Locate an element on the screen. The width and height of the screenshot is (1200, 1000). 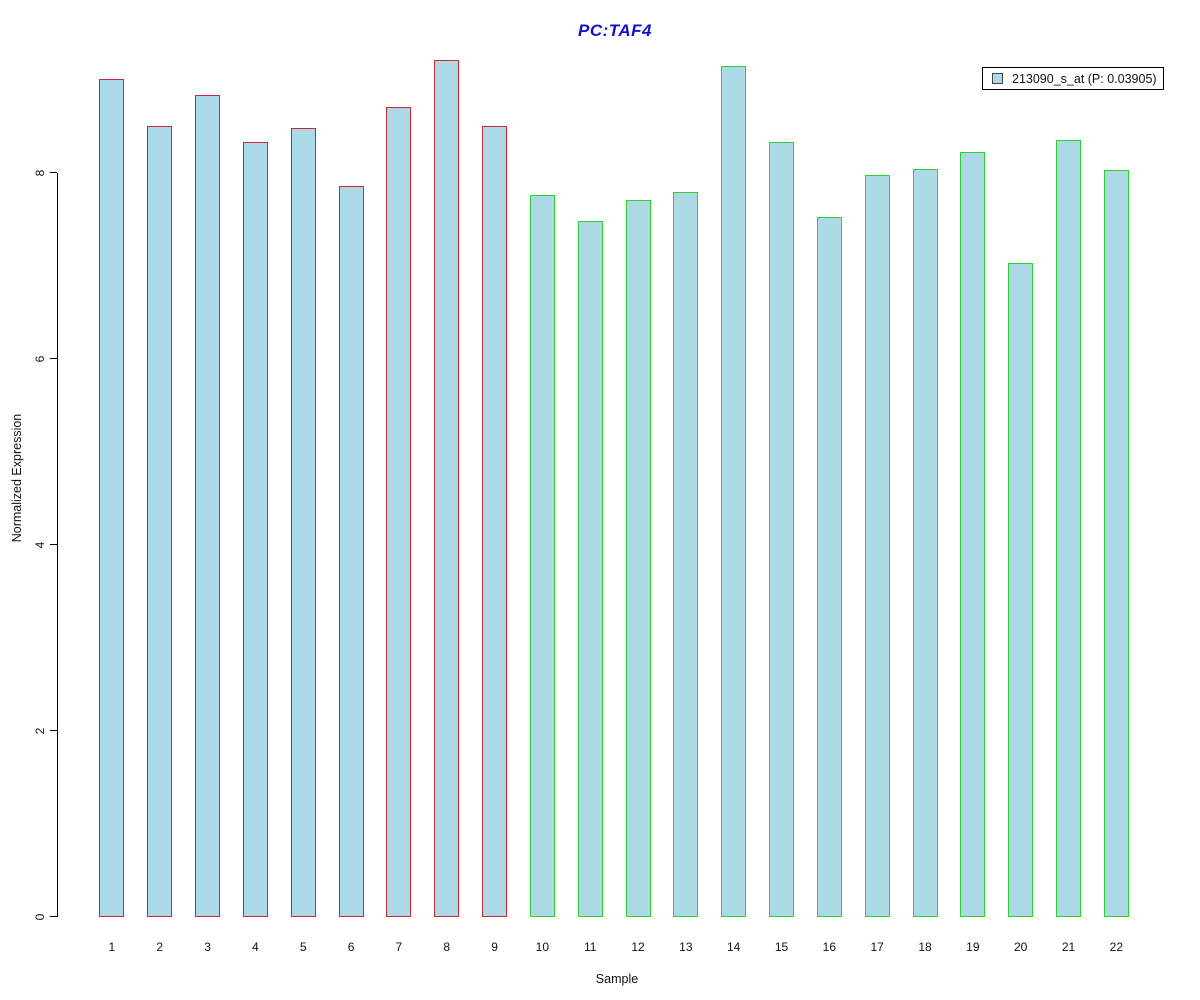
legend: 213090_s_at (P: 0.03905) is located at coordinates (1073, 78).